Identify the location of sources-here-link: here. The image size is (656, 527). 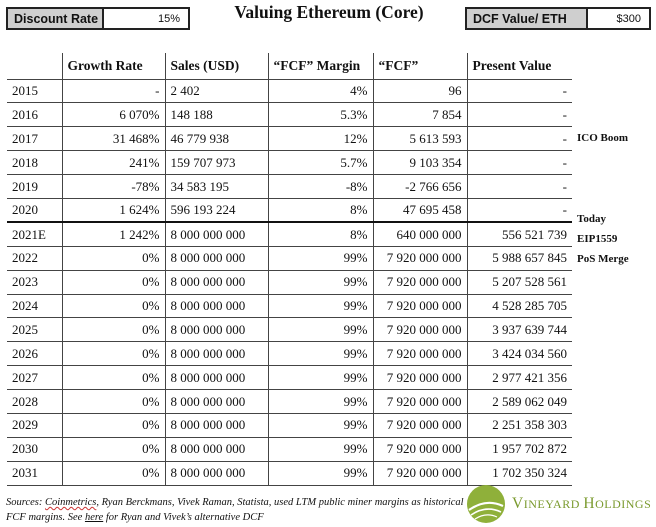
(94, 517).